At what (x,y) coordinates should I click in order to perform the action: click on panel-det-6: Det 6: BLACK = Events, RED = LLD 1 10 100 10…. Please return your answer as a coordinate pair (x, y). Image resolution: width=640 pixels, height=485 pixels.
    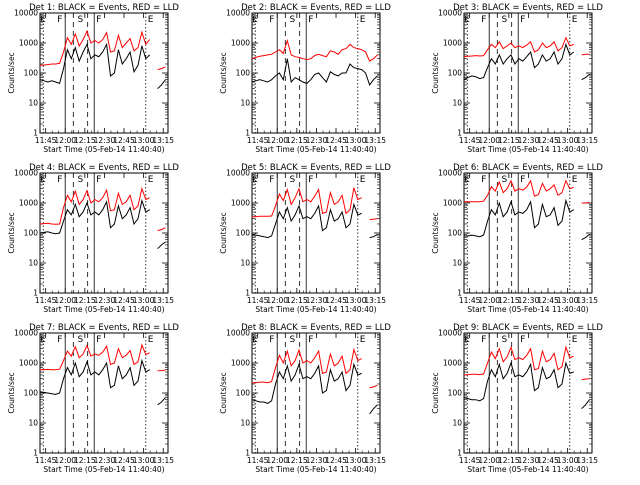
    Looking at the image, I should click on (517, 238).